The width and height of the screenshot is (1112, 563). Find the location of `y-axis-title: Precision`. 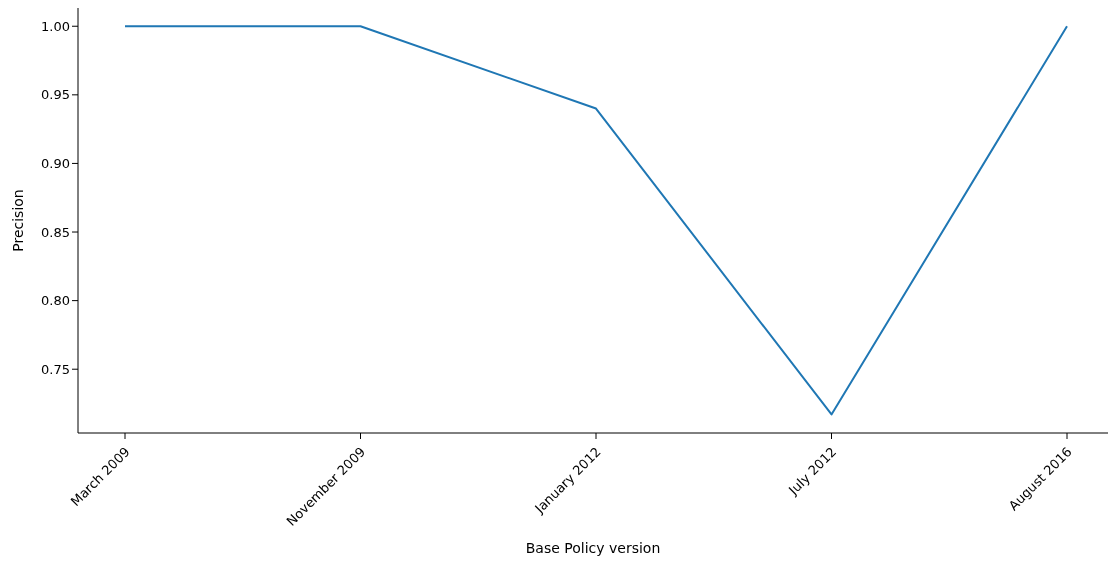

y-axis-title: Precision is located at coordinates (17, 220).